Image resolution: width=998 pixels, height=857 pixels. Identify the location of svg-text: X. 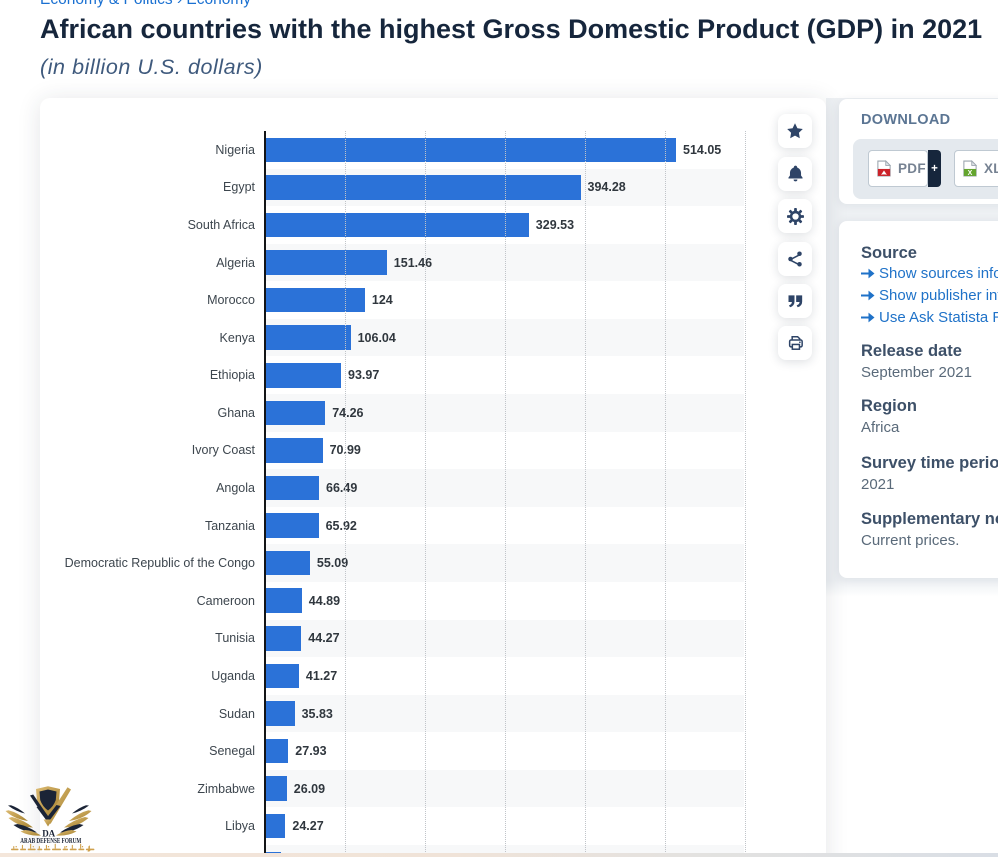
(970, 173).